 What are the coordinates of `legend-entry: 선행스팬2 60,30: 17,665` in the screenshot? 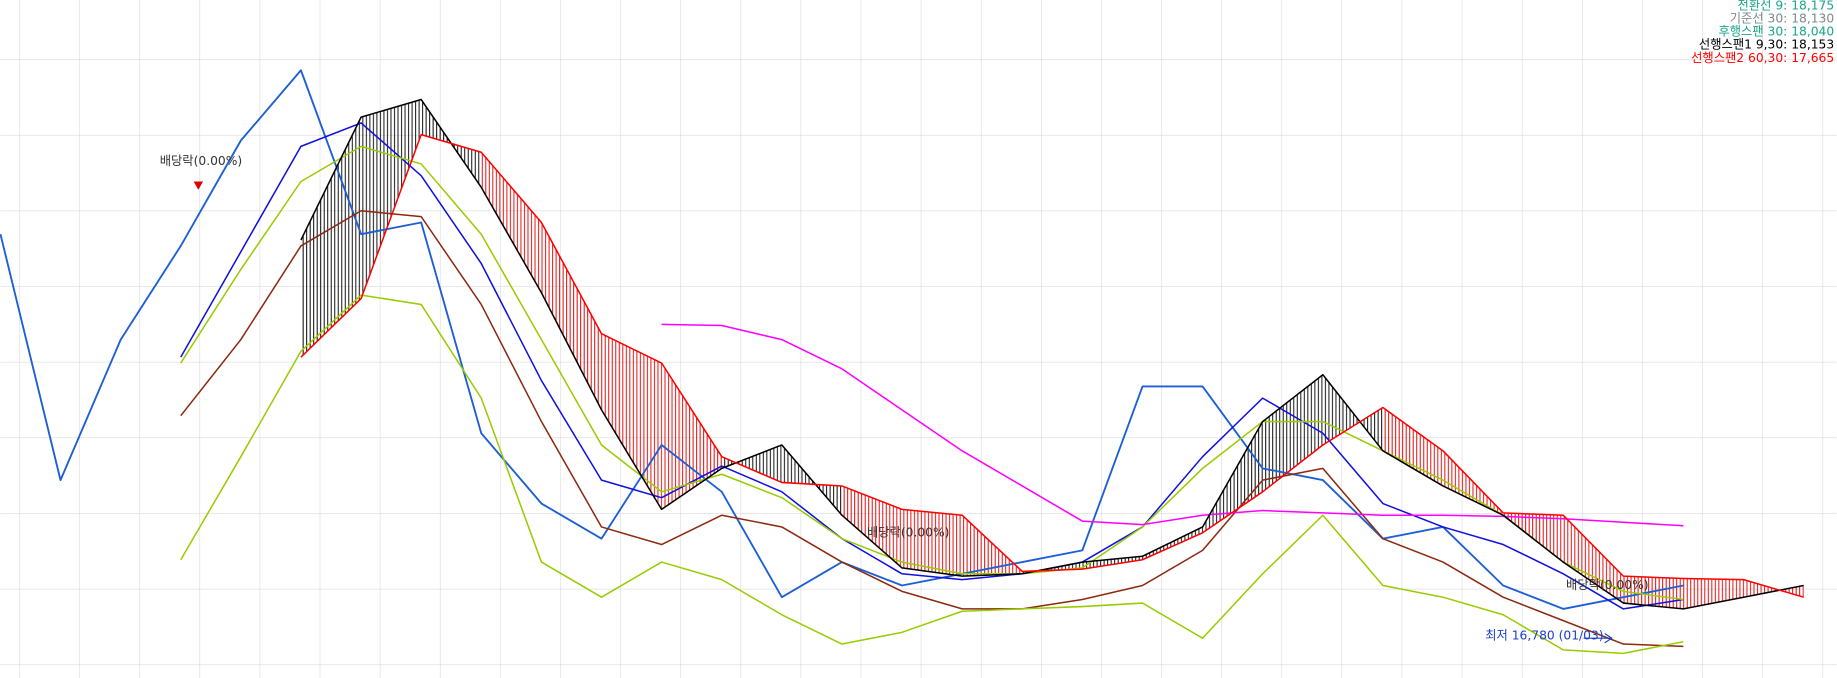 It's located at (1762, 57).